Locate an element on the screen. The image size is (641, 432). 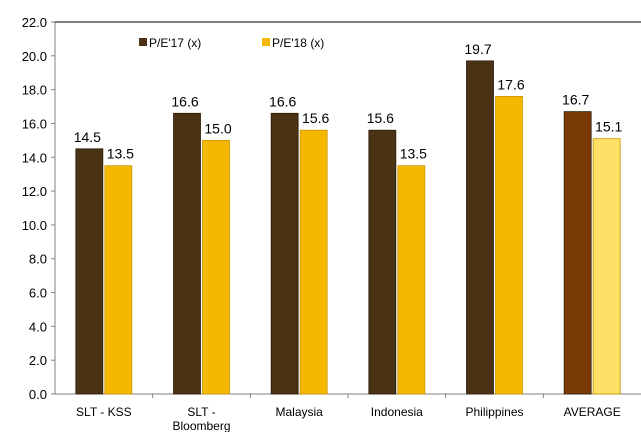
category-label: Indonesia is located at coordinates (397, 412).